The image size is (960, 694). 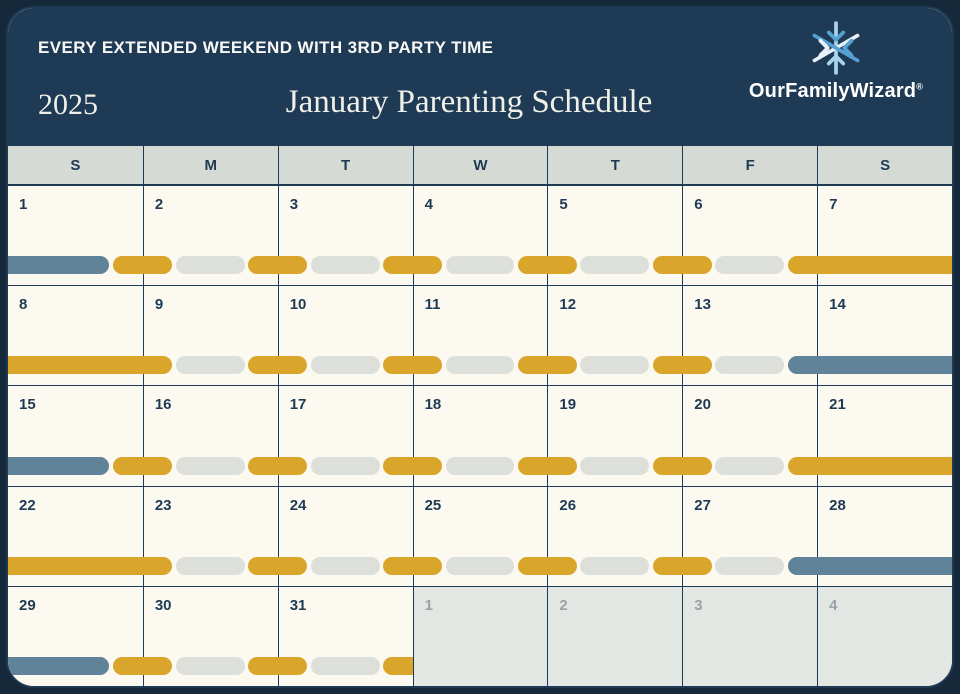 I want to click on day-cell: 29, so click(x=75, y=636).